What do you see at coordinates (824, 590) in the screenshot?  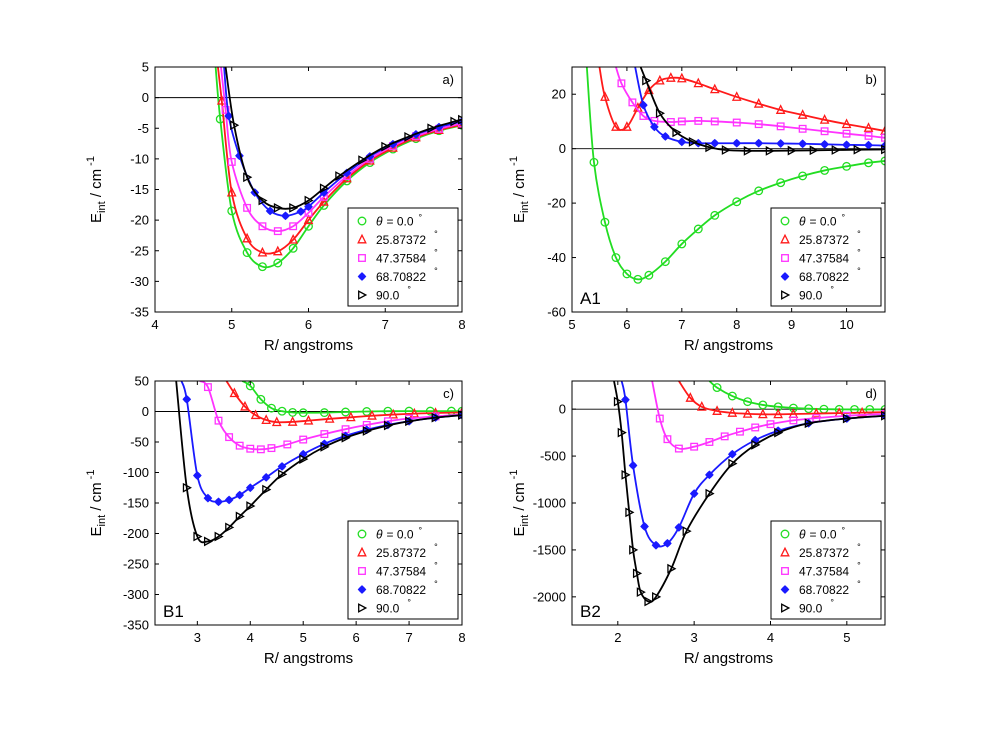 I see `legend-label-text: 68.70822` at bounding box center [824, 590].